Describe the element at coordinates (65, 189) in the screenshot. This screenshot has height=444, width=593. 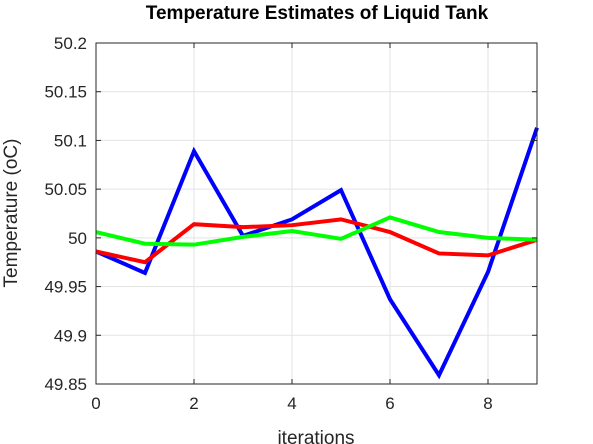
I see `y-tick-label: 50.05` at that location.